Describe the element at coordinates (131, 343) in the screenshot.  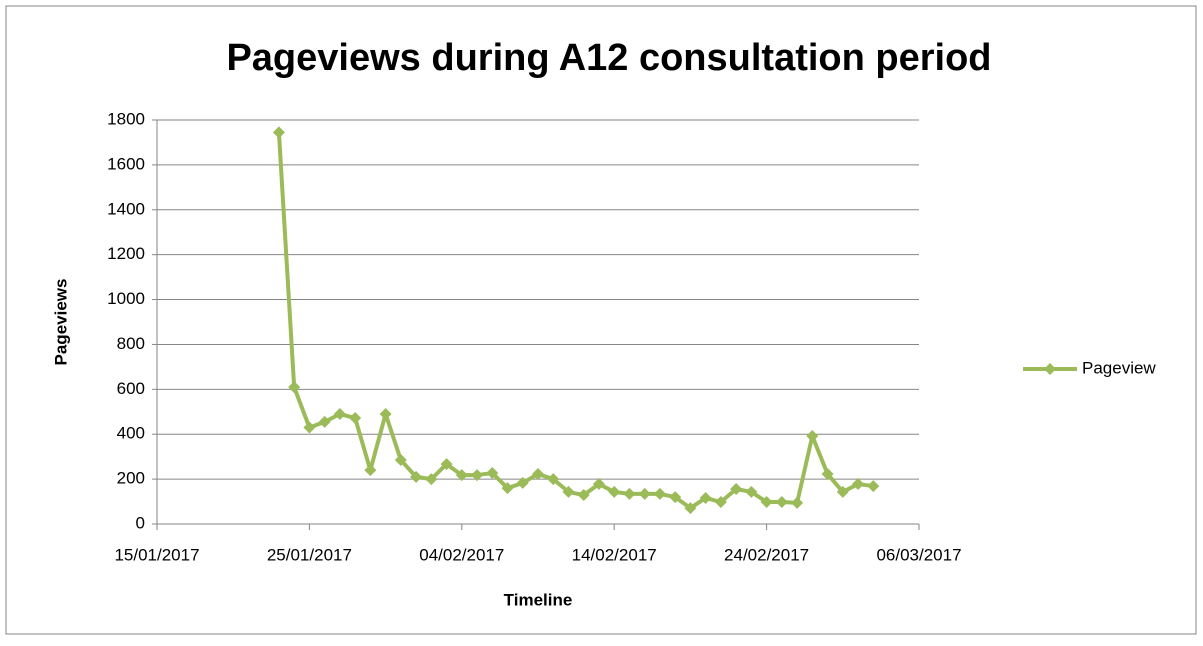
I see `y-tick-label: 800` at that location.